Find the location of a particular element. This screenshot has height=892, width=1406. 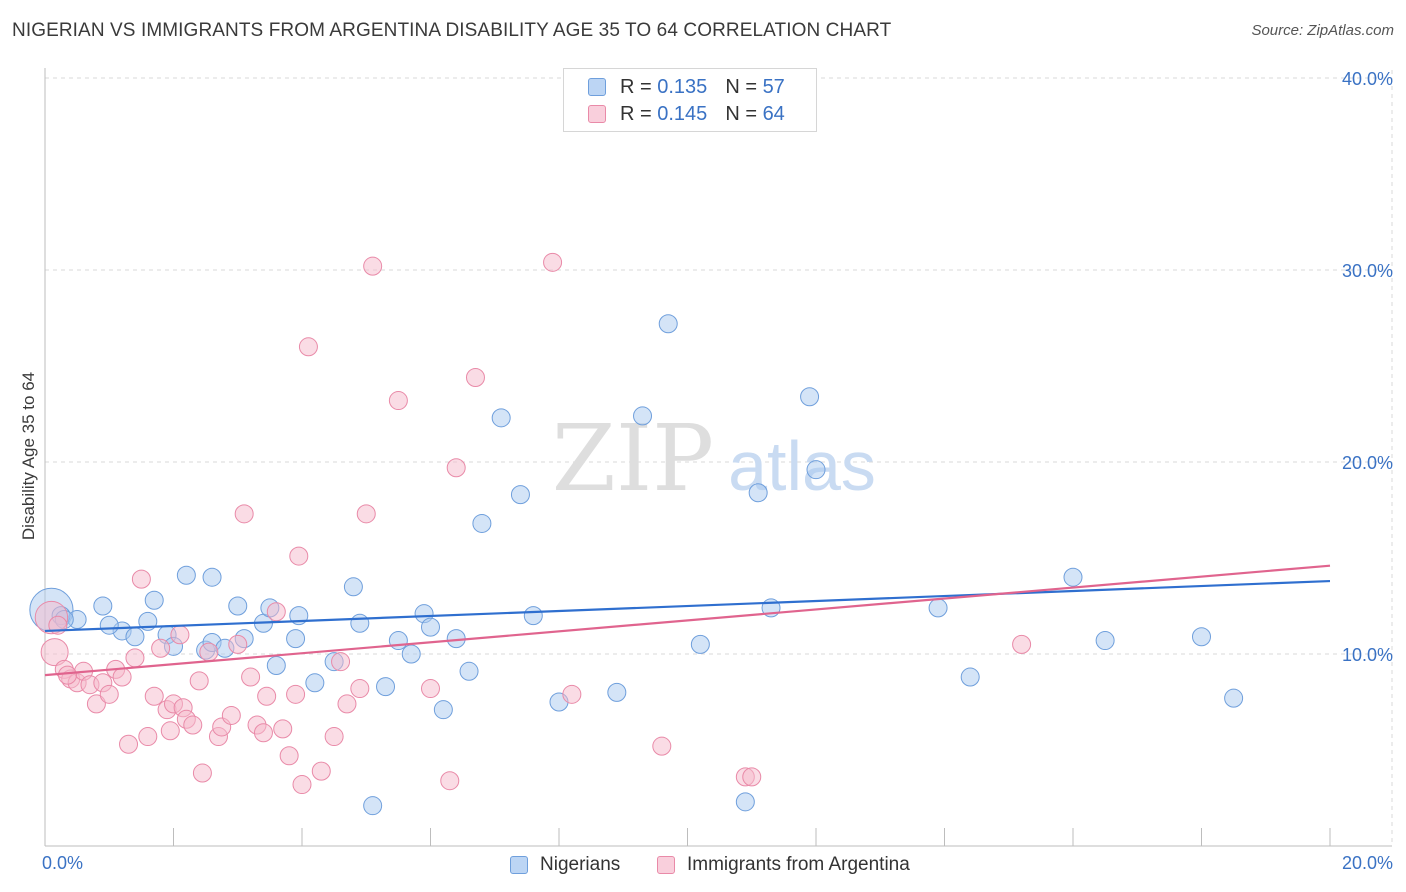

y-tick-label: 40.0% is located at coordinates (1367, 79).